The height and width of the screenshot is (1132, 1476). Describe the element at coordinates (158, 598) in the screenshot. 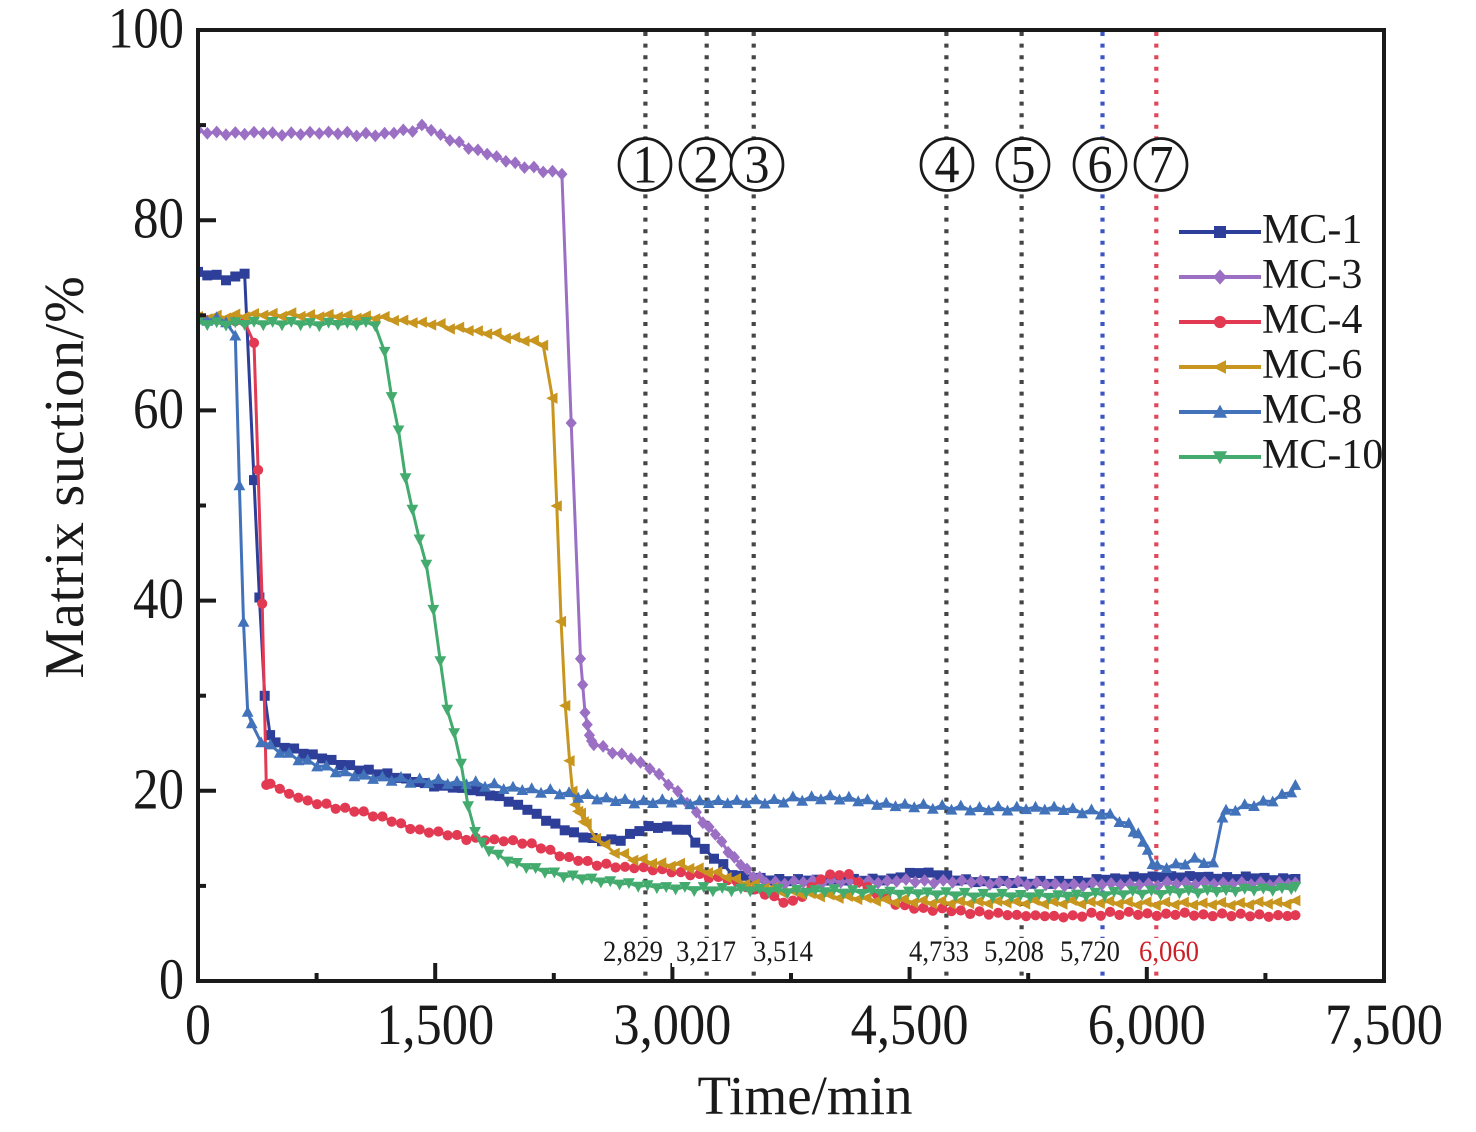

I see `svg-text: 40` at that location.